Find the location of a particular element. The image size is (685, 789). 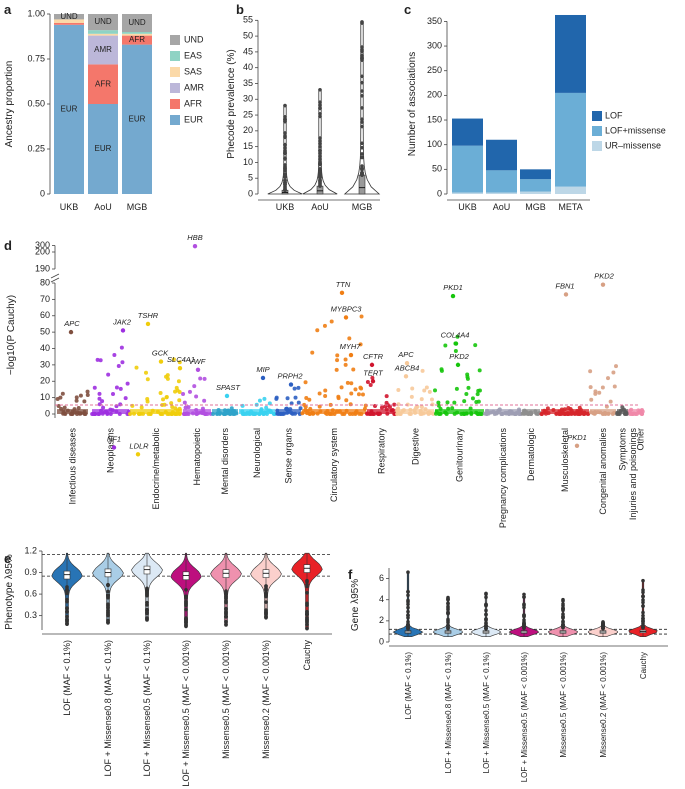

legend-label: AMR is located at coordinates (194, 87).